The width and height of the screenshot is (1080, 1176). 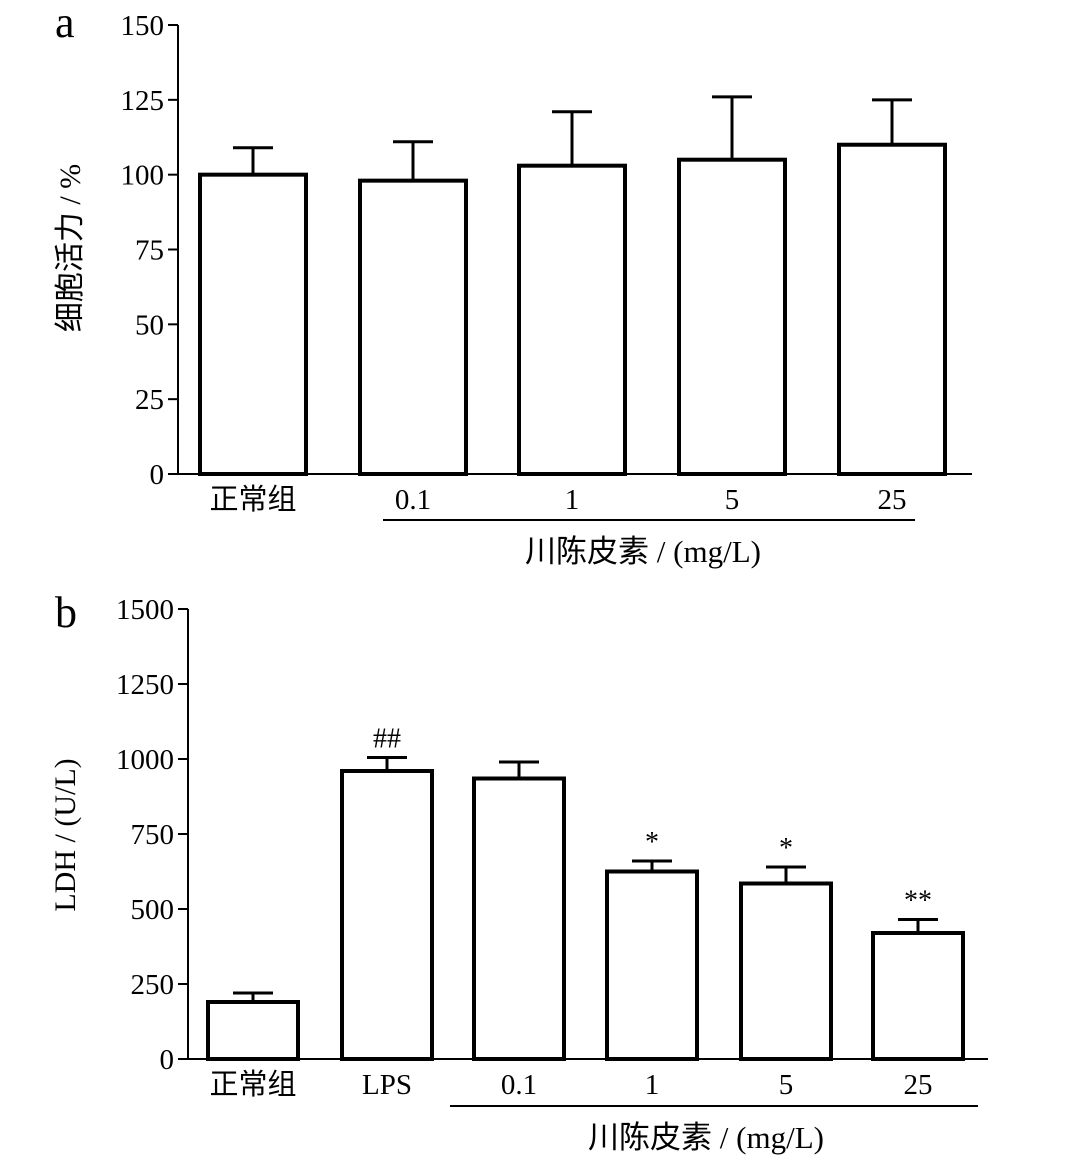 I want to click on y-ticks-b: 0 250 500 750 1000 1250 1500, so click(x=152, y=835).